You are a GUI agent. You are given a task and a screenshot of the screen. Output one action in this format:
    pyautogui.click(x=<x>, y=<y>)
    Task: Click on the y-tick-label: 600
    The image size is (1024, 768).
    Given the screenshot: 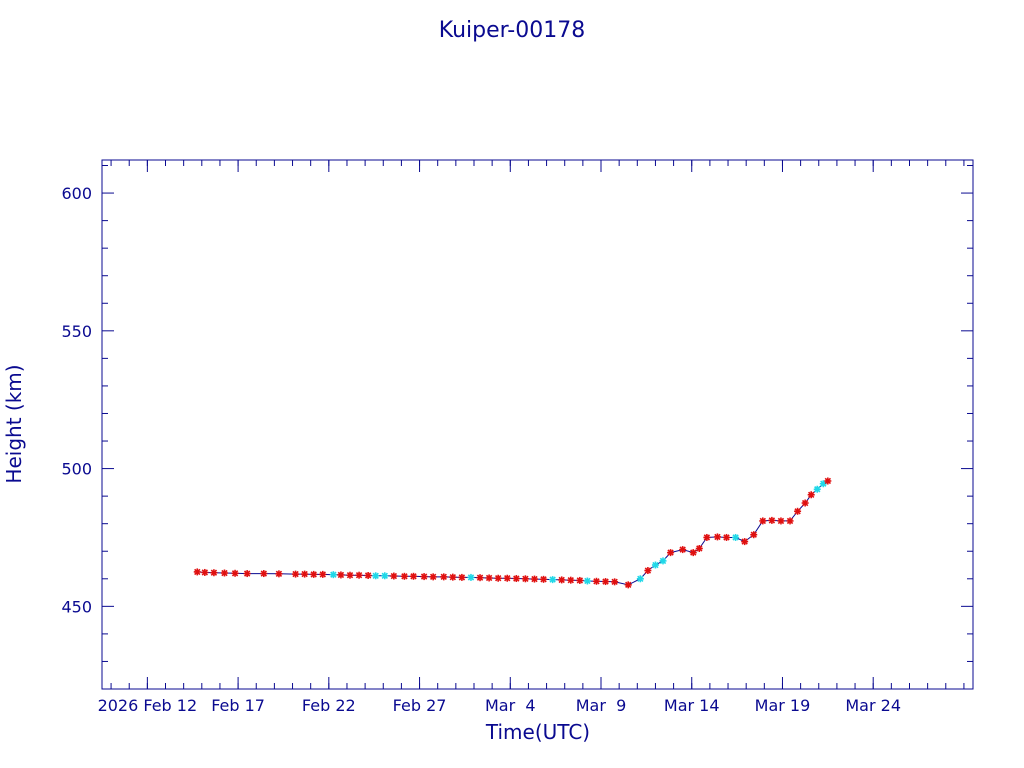 What is the action you would take?
    pyautogui.click(x=76, y=193)
    